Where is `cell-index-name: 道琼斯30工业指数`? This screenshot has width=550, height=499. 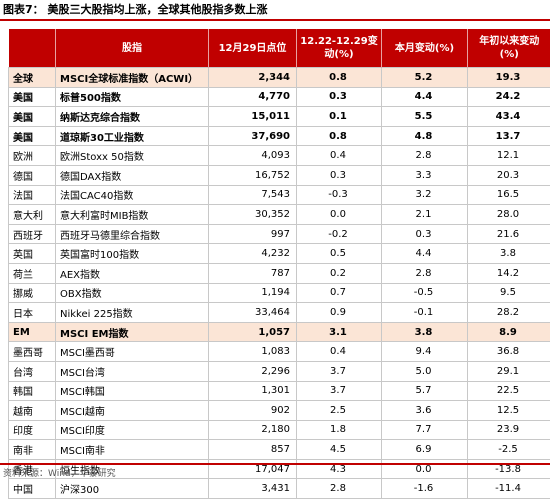 cell-index-name: 道琼斯30工业指数 is located at coordinates (132, 136).